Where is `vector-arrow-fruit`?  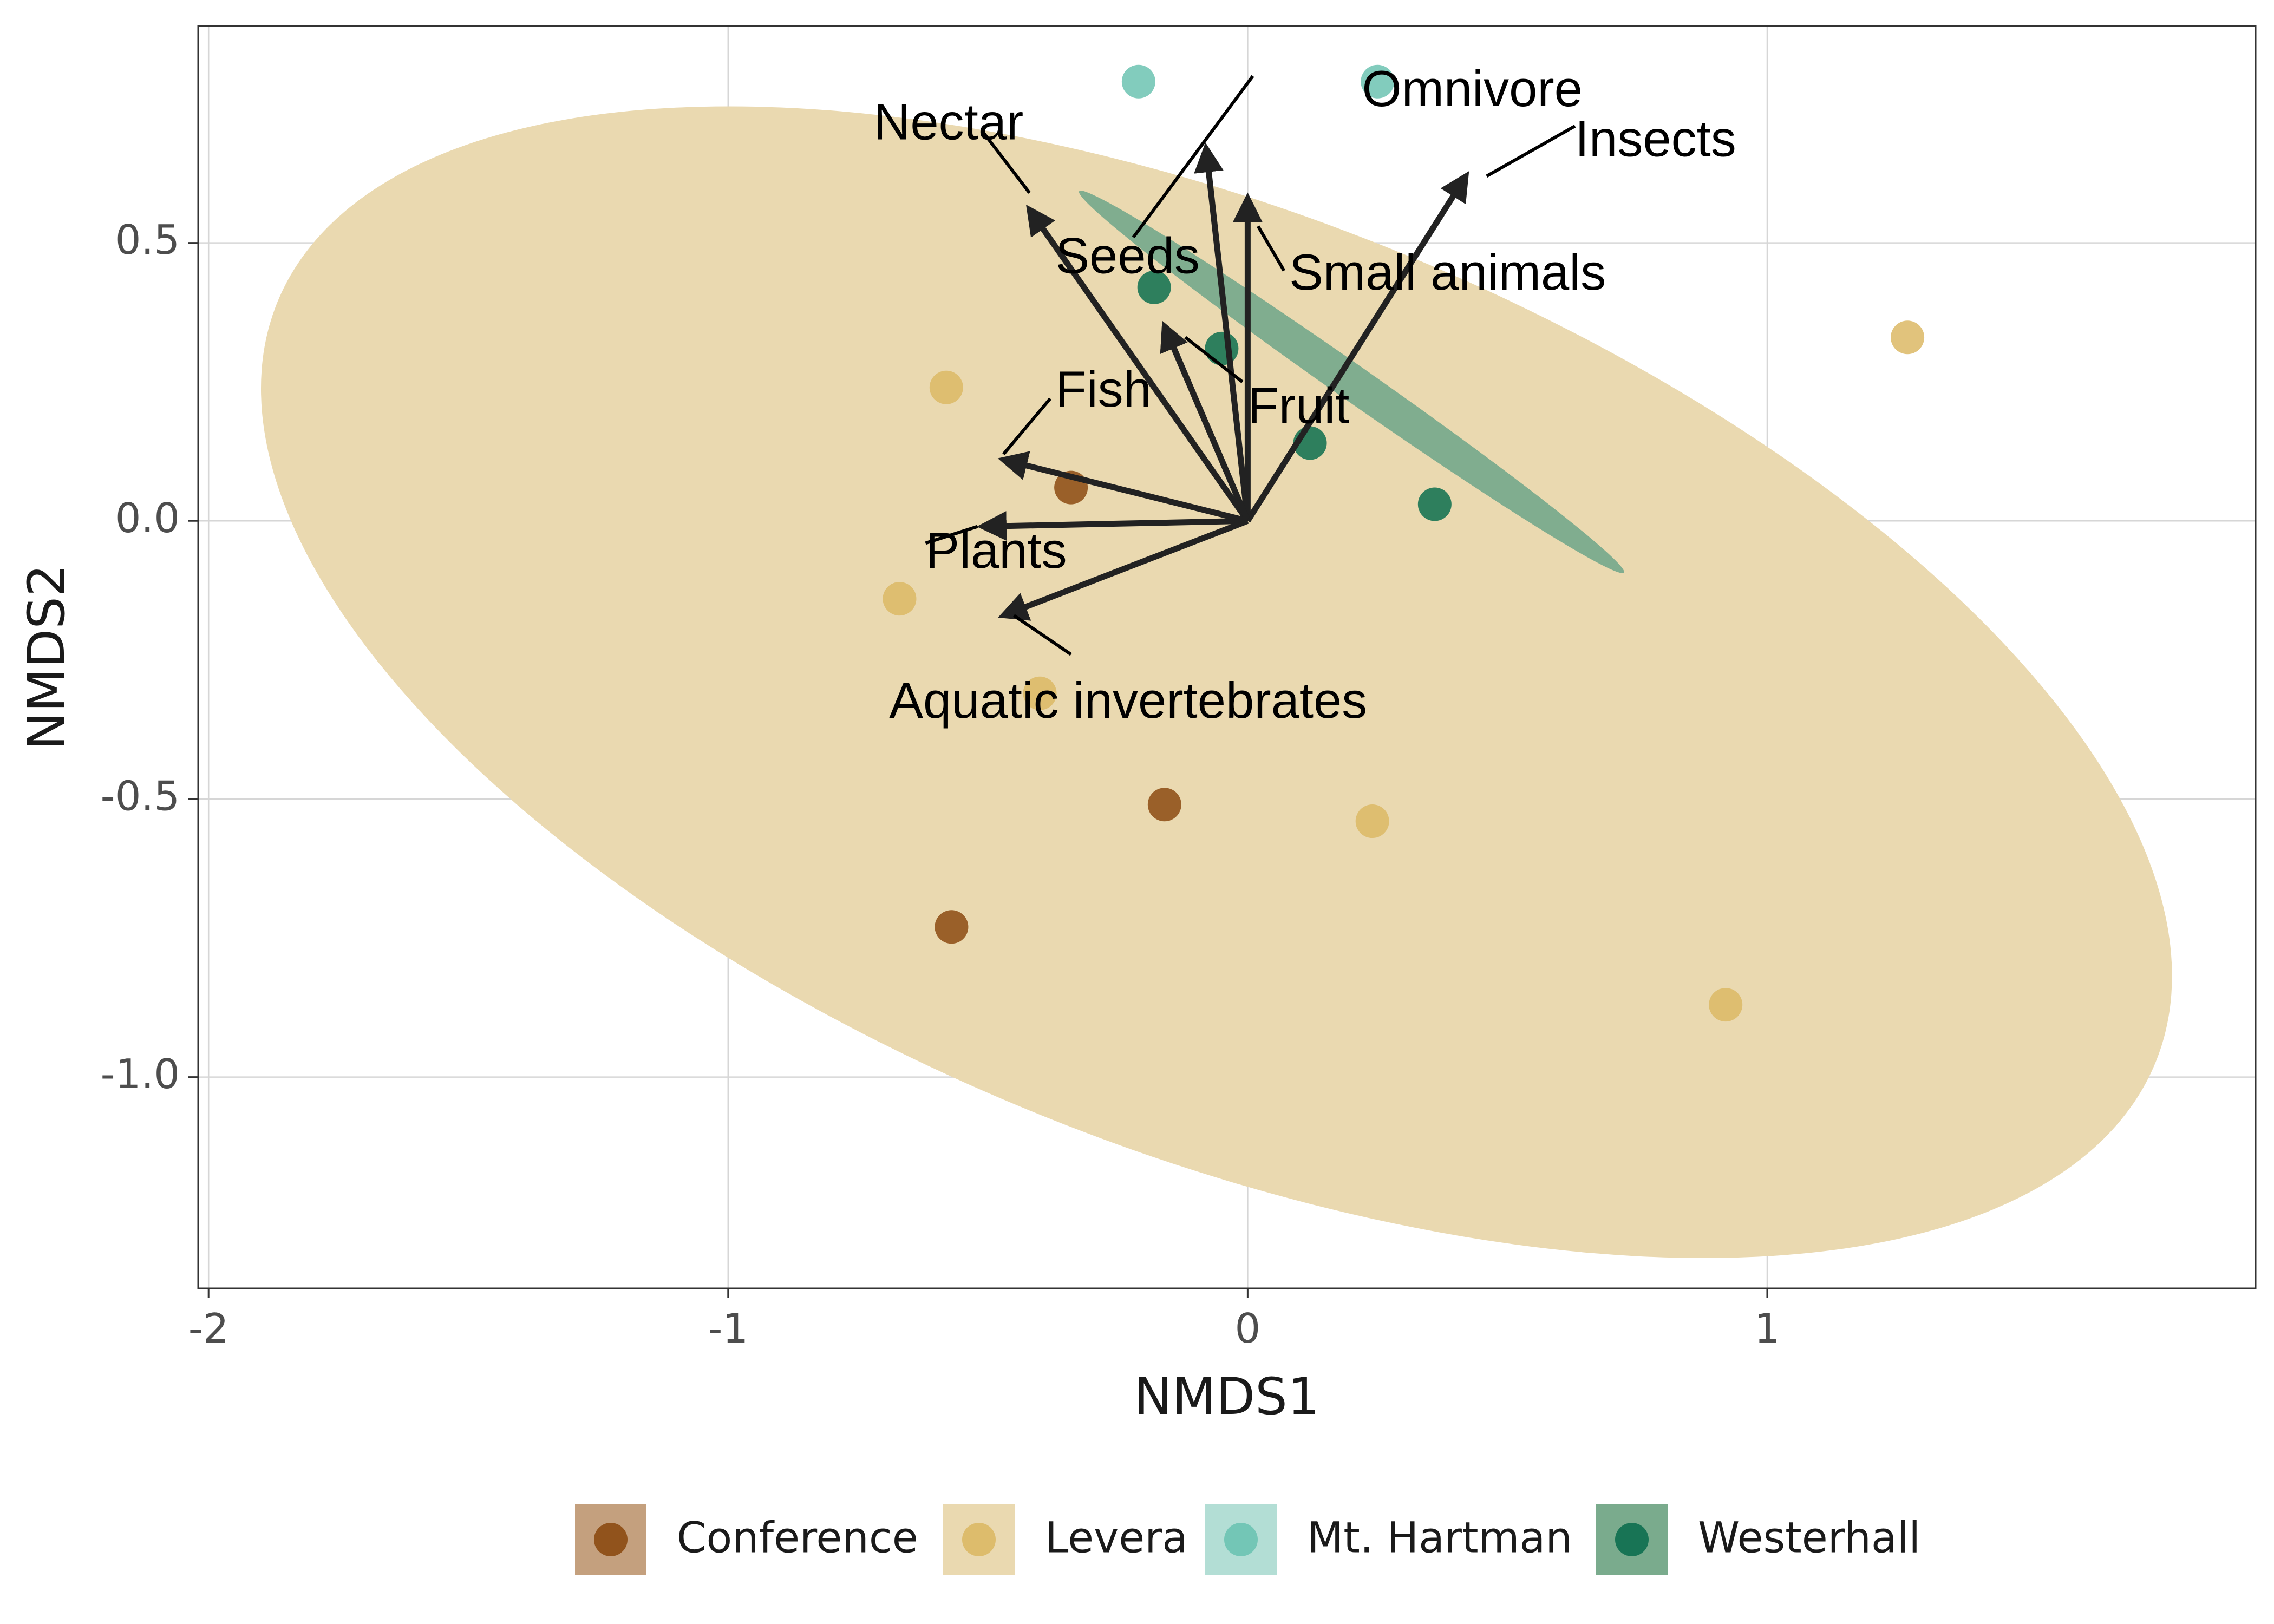
vector-arrow-fruit is located at coordinates (1206, 421).